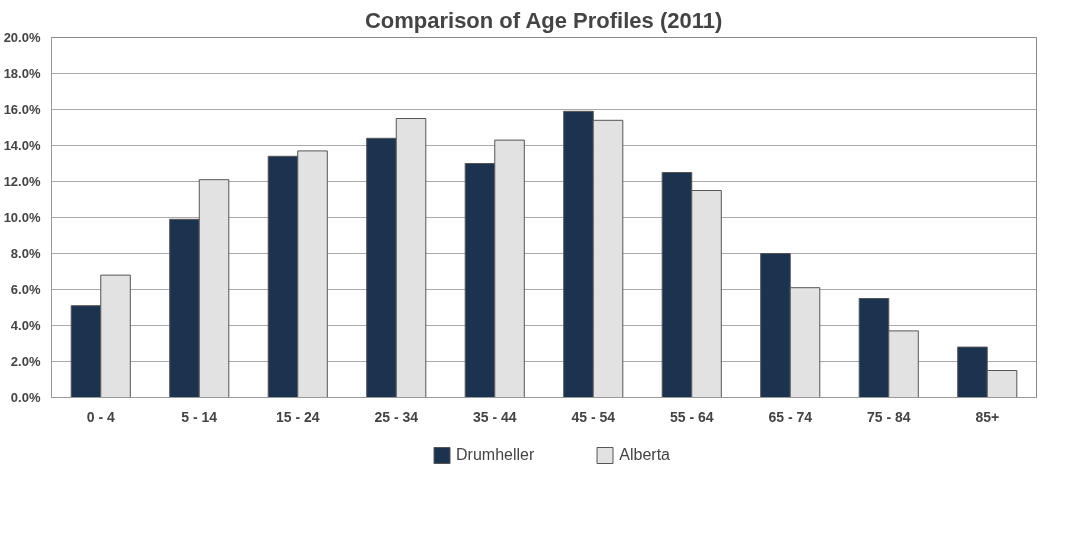 This screenshot has width=1079, height=533. I want to click on y-tick-label: 2.0%, so click(25, 361).